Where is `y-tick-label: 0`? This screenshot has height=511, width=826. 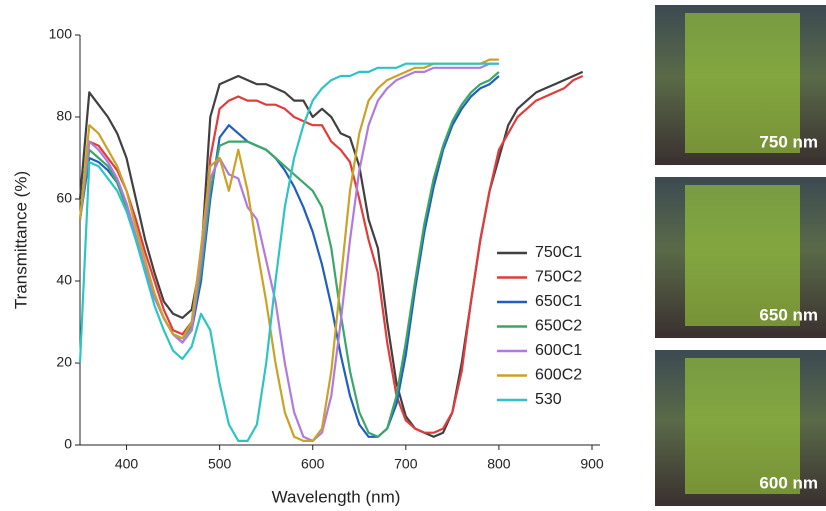 y-tick-label: 0 is located at coordinates (68, 444).